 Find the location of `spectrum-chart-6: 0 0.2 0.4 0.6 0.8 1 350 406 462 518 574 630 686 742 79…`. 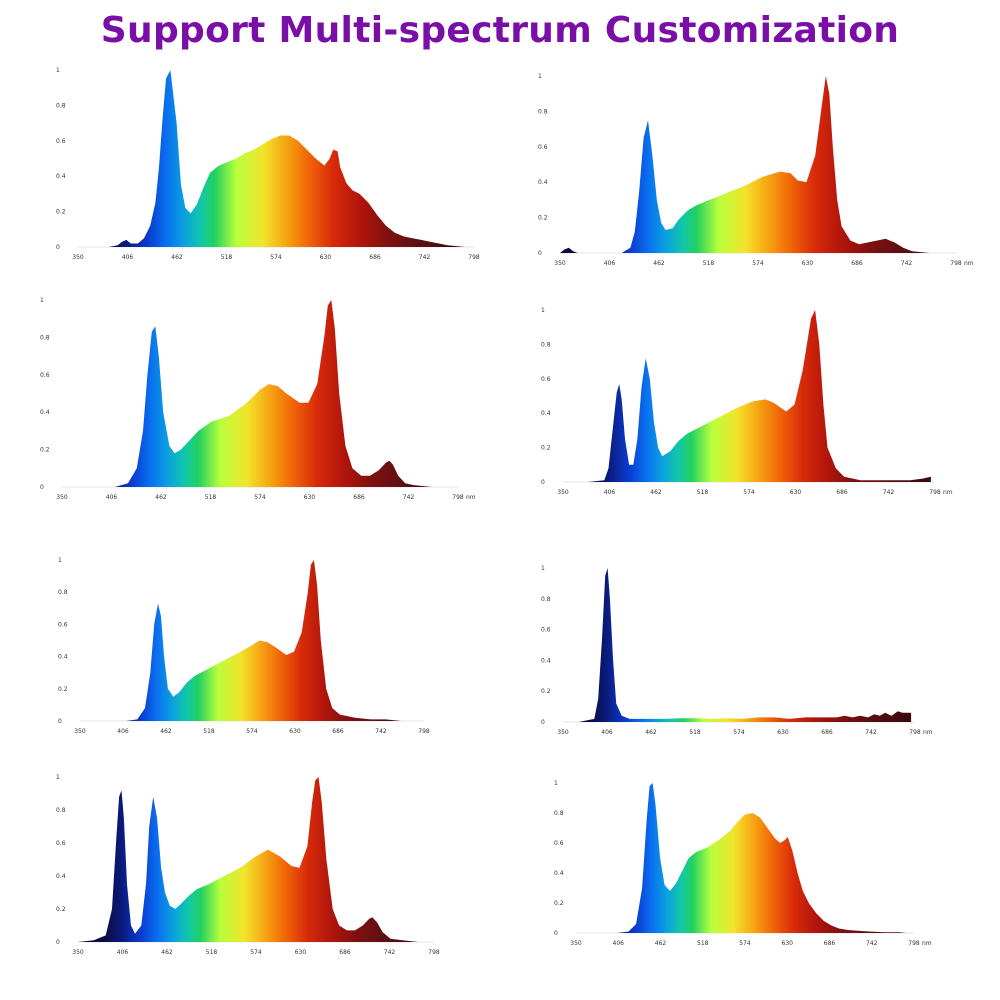

spectrum-chart-6: 0 0.2 0.4 0.6 0.8 1 350 406 462 518 574 630 686 742 79… is located at coordinates (737, 650).